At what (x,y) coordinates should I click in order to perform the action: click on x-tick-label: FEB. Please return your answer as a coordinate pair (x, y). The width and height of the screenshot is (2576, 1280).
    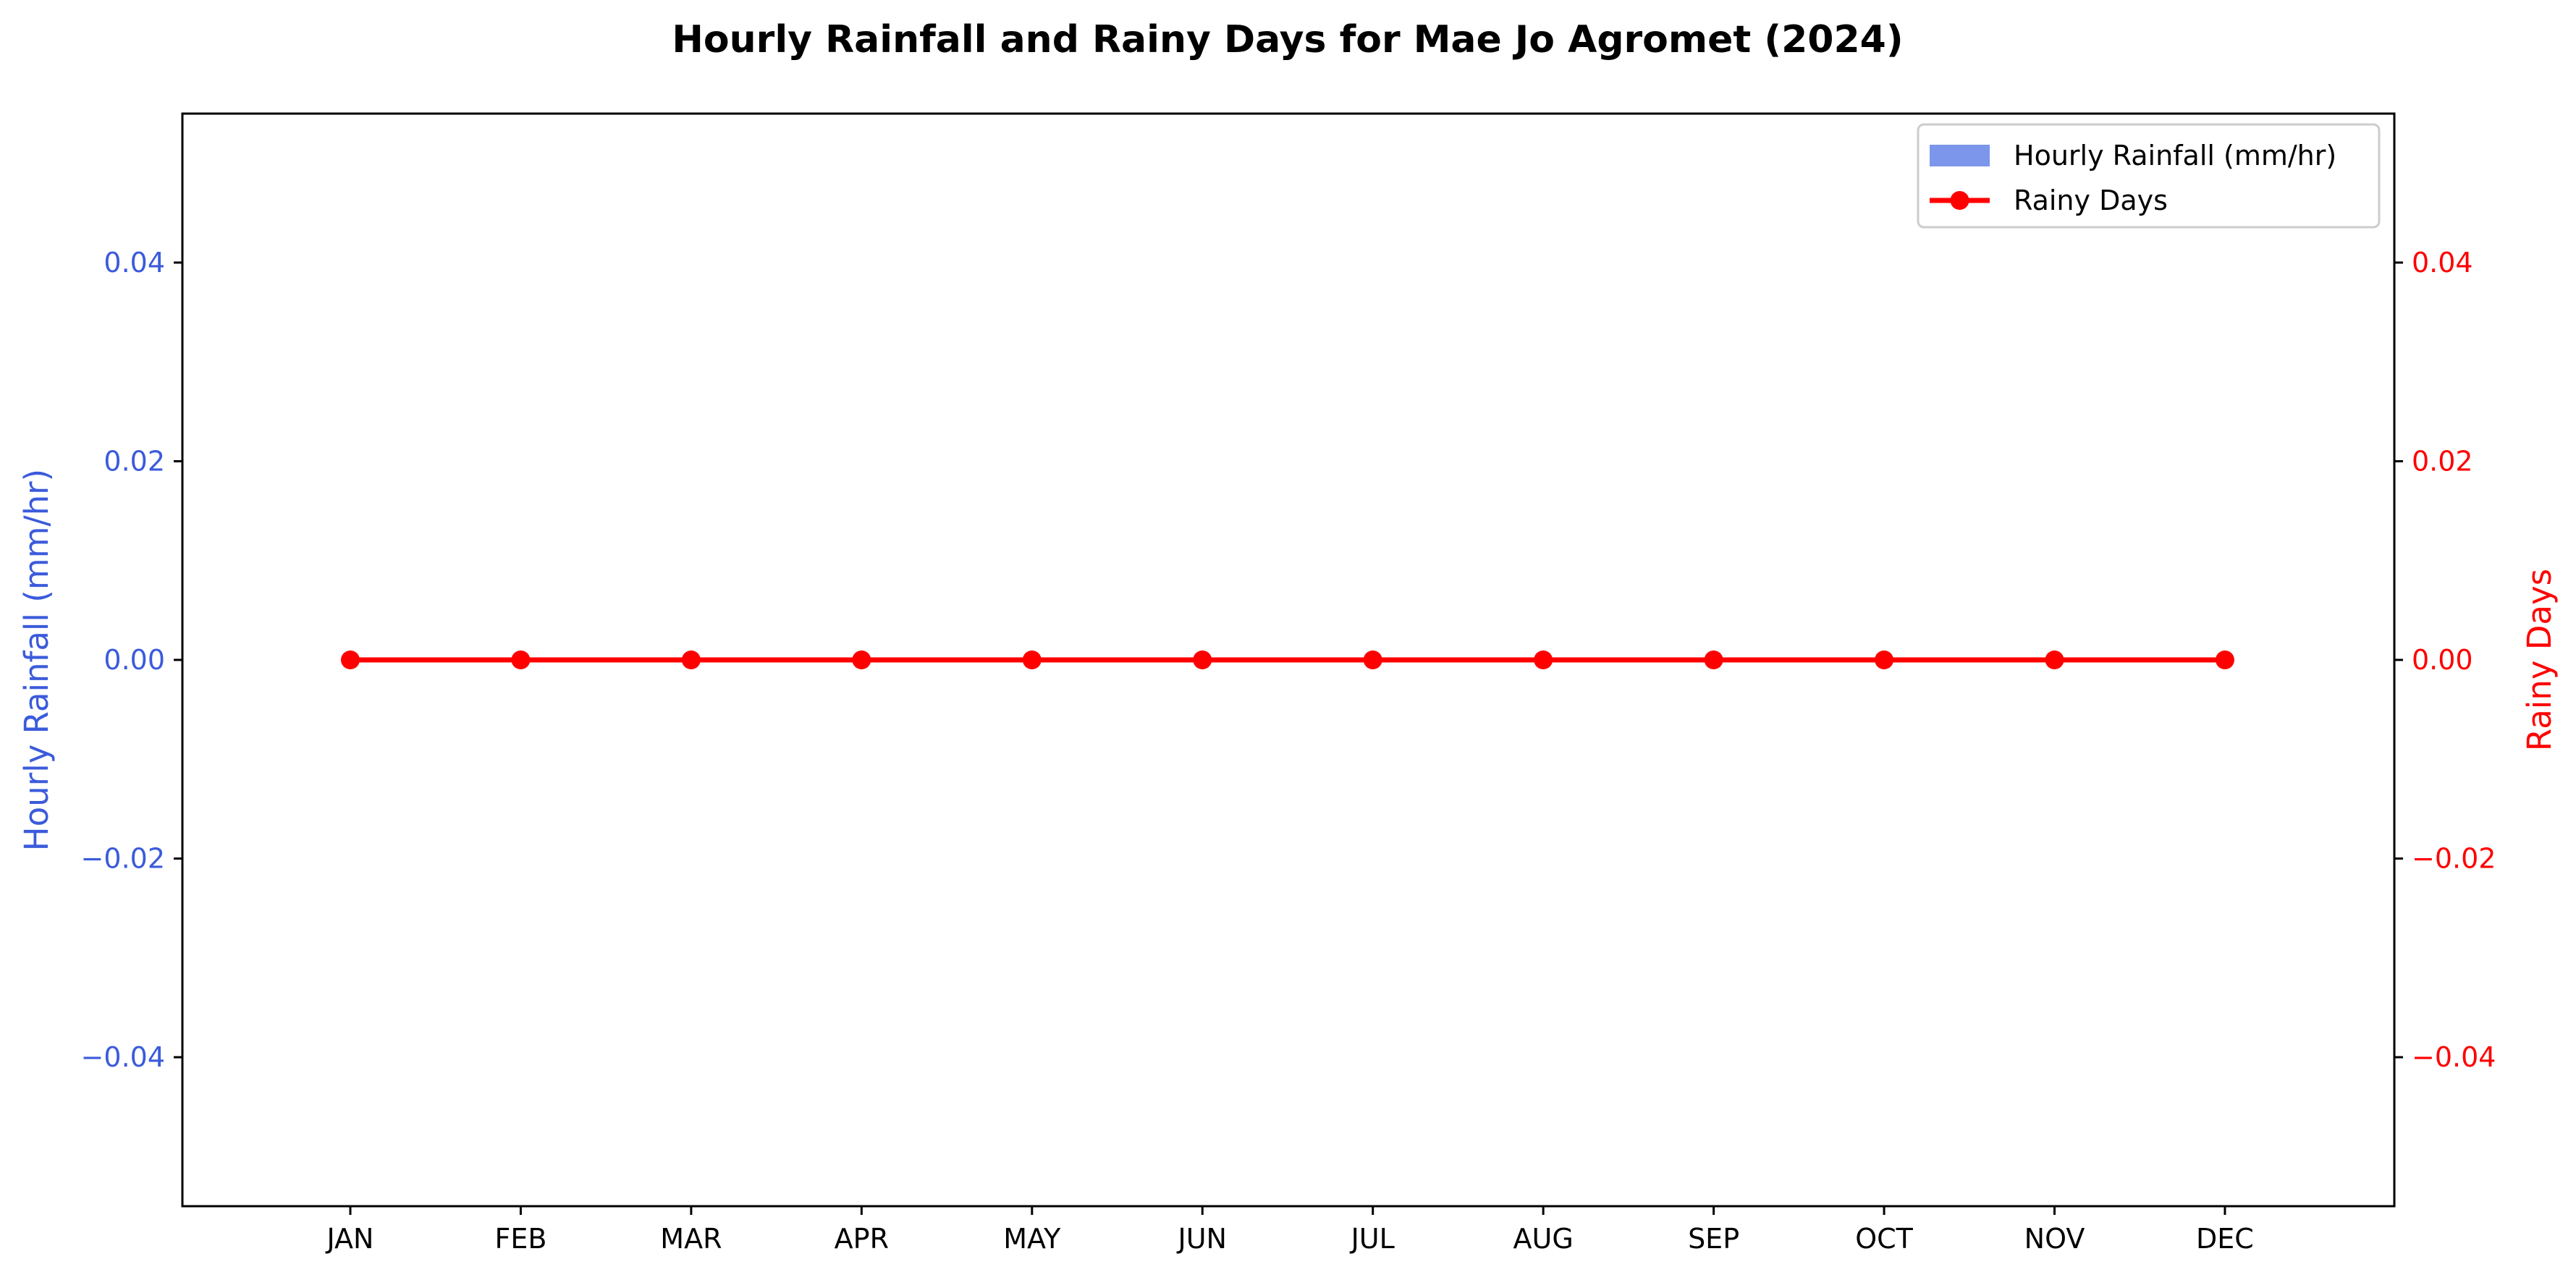
    Looking at the image, I should click on (520, 1239).